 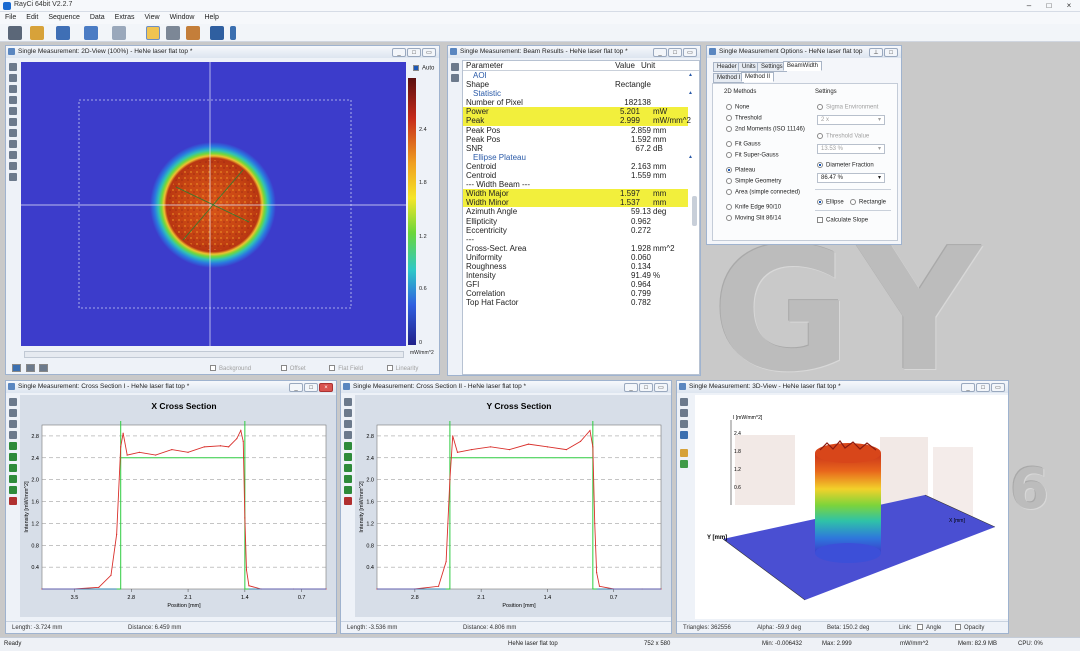 What do you see at coordinates (211, 17) in the screenshot?
I see `menu-help: Help` at bounding box center [211, 17].